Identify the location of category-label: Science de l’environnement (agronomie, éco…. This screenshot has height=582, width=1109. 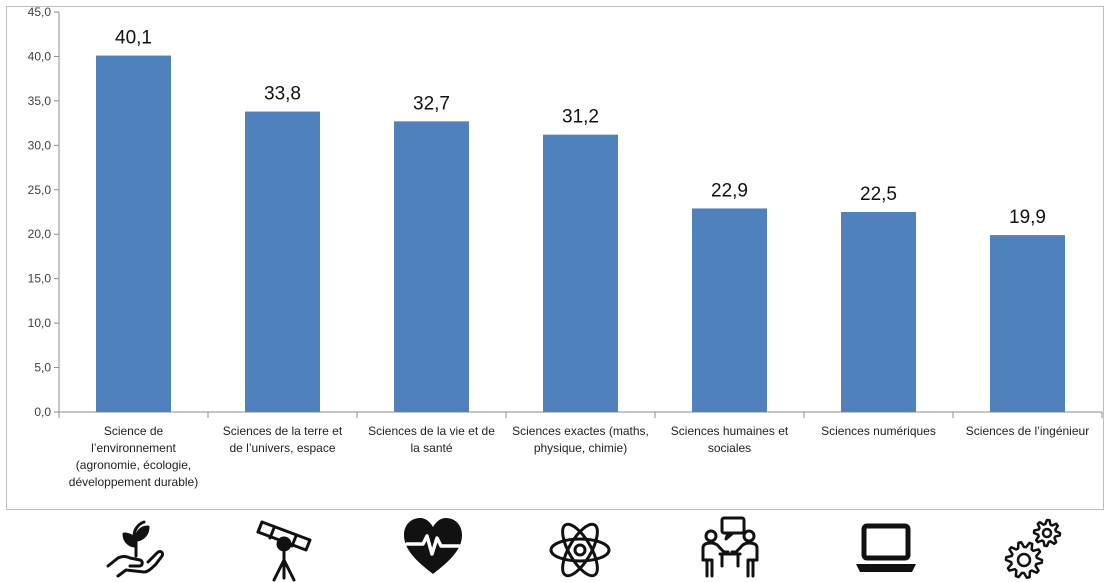
(133, 456).